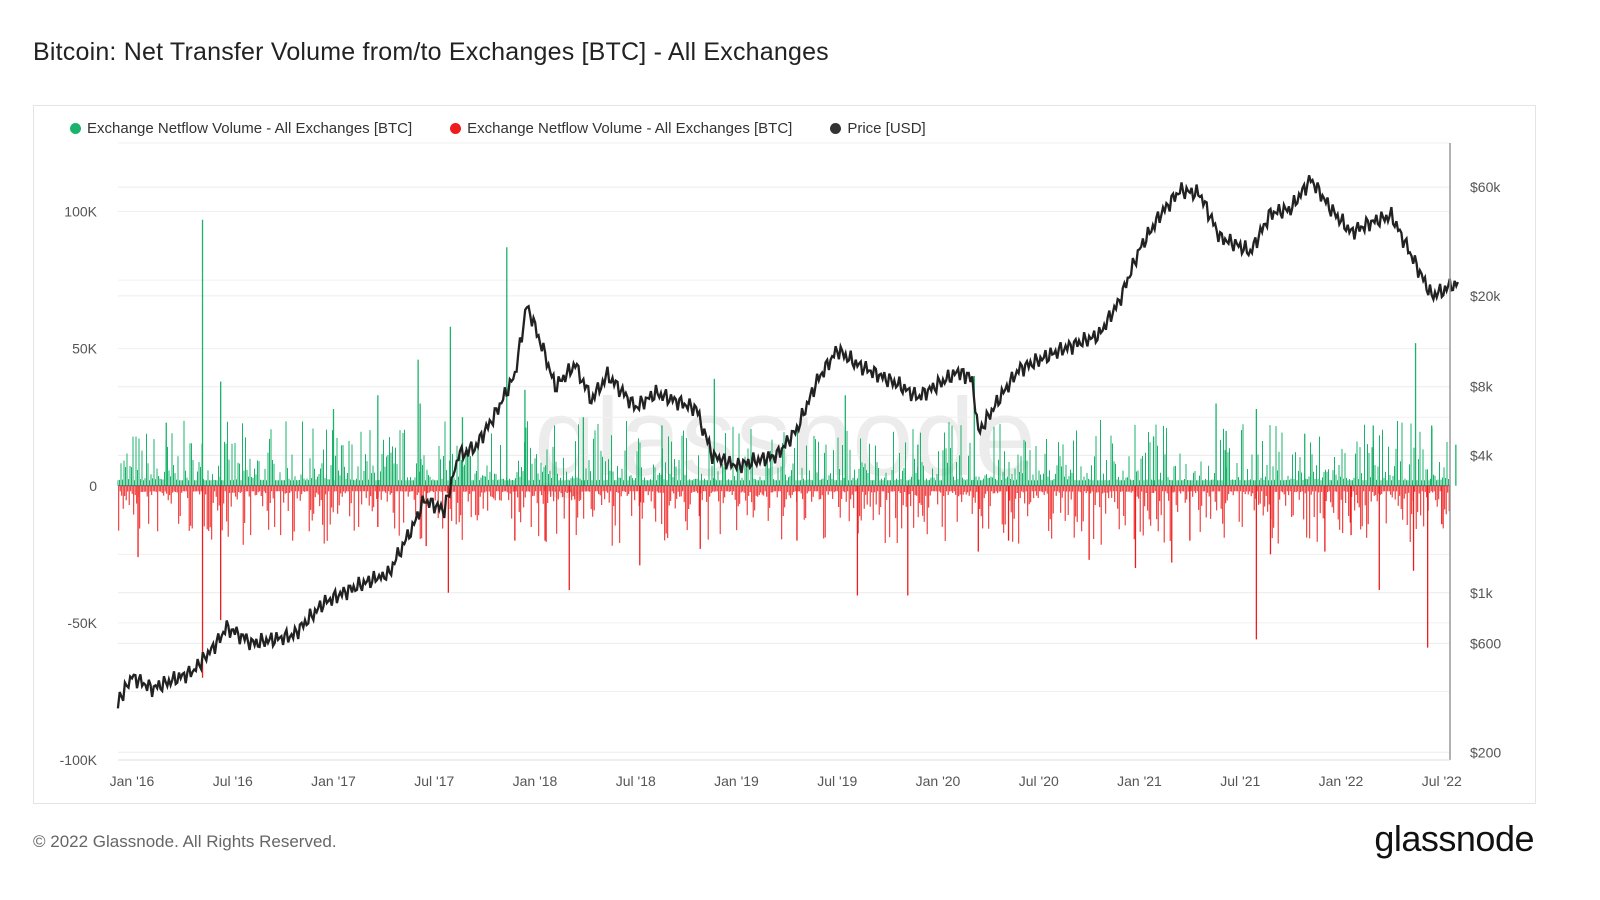  I want to click on x-tick-label: Jul '22, so click(1442, 781).